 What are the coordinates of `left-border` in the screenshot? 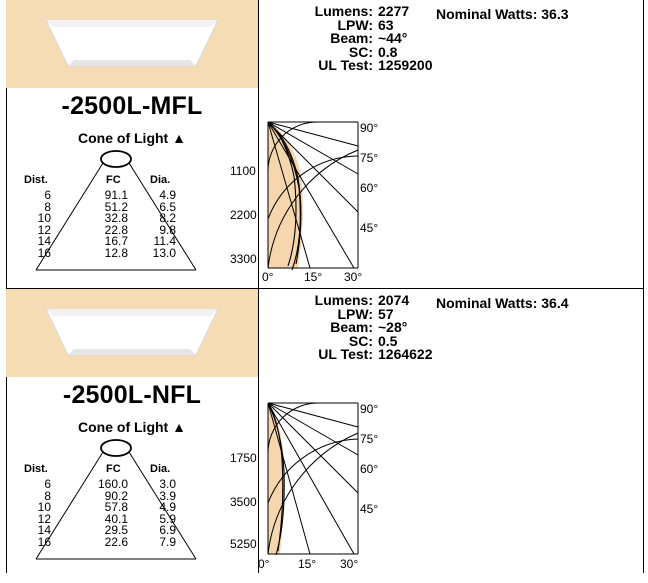 It's located at (6, 286).